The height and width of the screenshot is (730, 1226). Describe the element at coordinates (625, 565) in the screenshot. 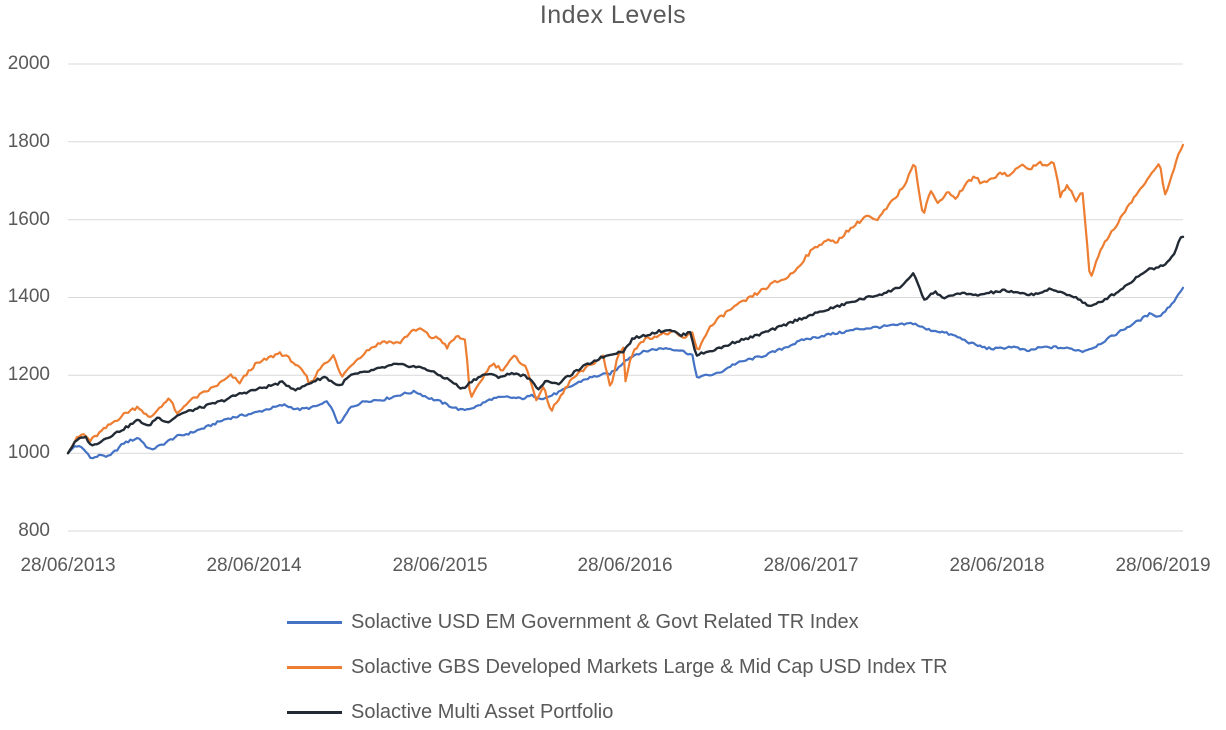

I see `x-axis-tick-label: 28/06/2016` at that location.